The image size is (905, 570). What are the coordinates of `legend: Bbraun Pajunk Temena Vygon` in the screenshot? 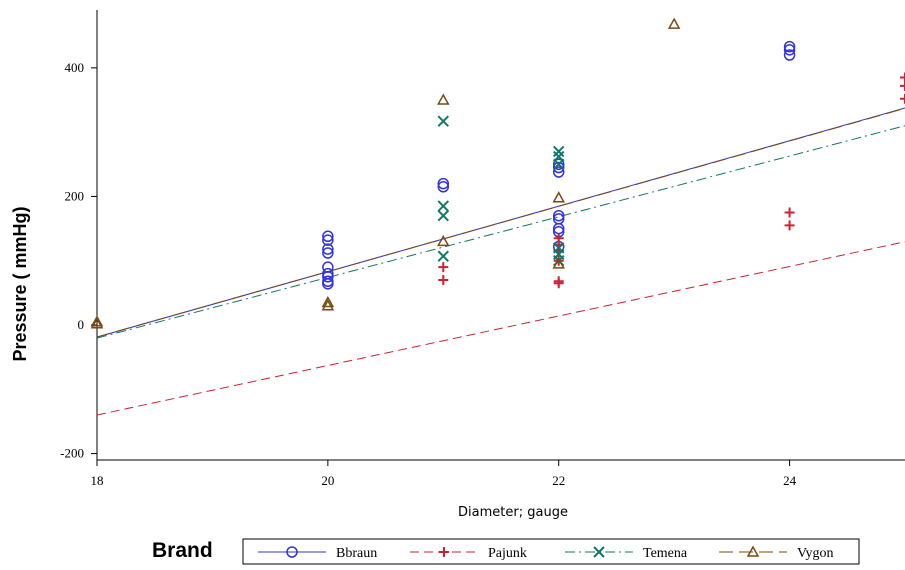 It's located at (551, 551).